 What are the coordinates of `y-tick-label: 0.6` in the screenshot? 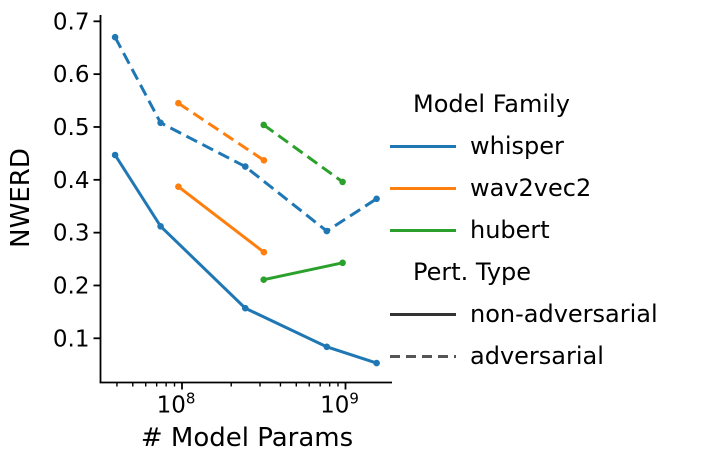 It's located at (71, 75).